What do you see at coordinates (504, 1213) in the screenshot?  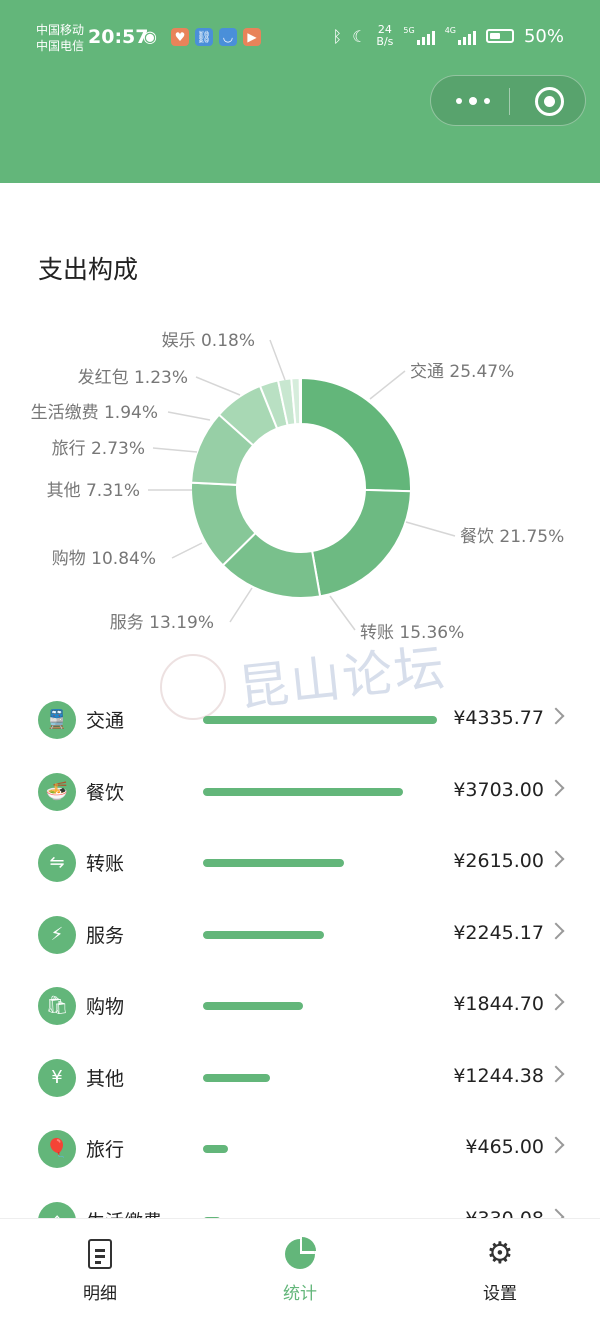 I see `category-amount: ¥330.08` at bounding box center [504, 1213].